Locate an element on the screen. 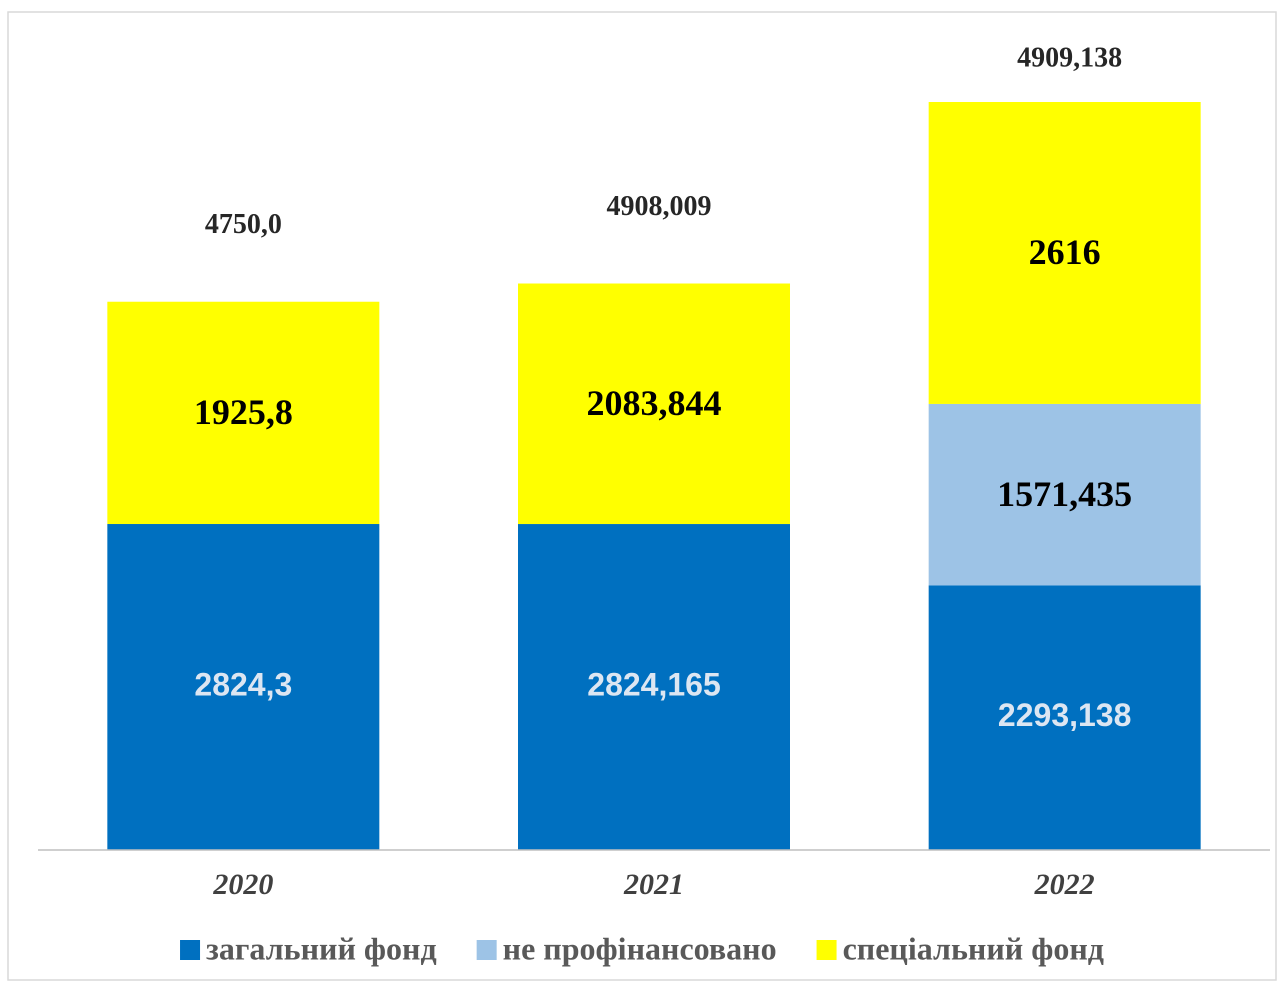  legend-item: не профінансовано is located at coordinates (626, 948).